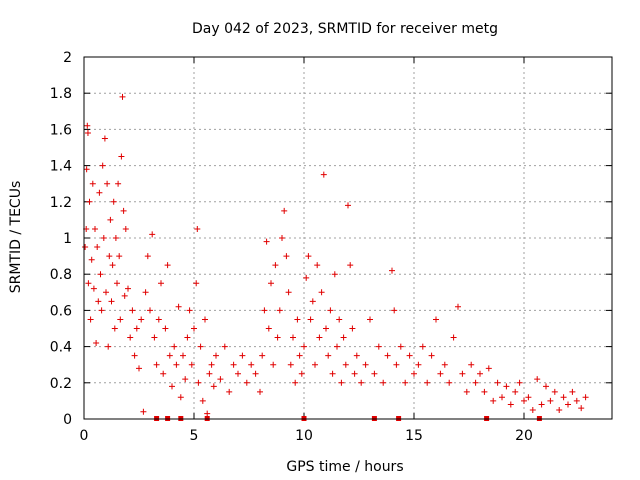  What do you see at coordinates (414, 436) in the screenshot?
I see `x-tick-label: 15` at bounding box center [414, 436].